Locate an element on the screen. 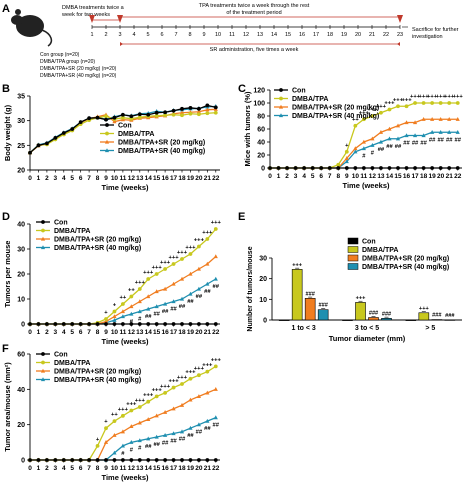 Image resolution: width=474 pixels, height=484 pixels. category-label: 1 to < 3 is located at coordinates (304, 328).